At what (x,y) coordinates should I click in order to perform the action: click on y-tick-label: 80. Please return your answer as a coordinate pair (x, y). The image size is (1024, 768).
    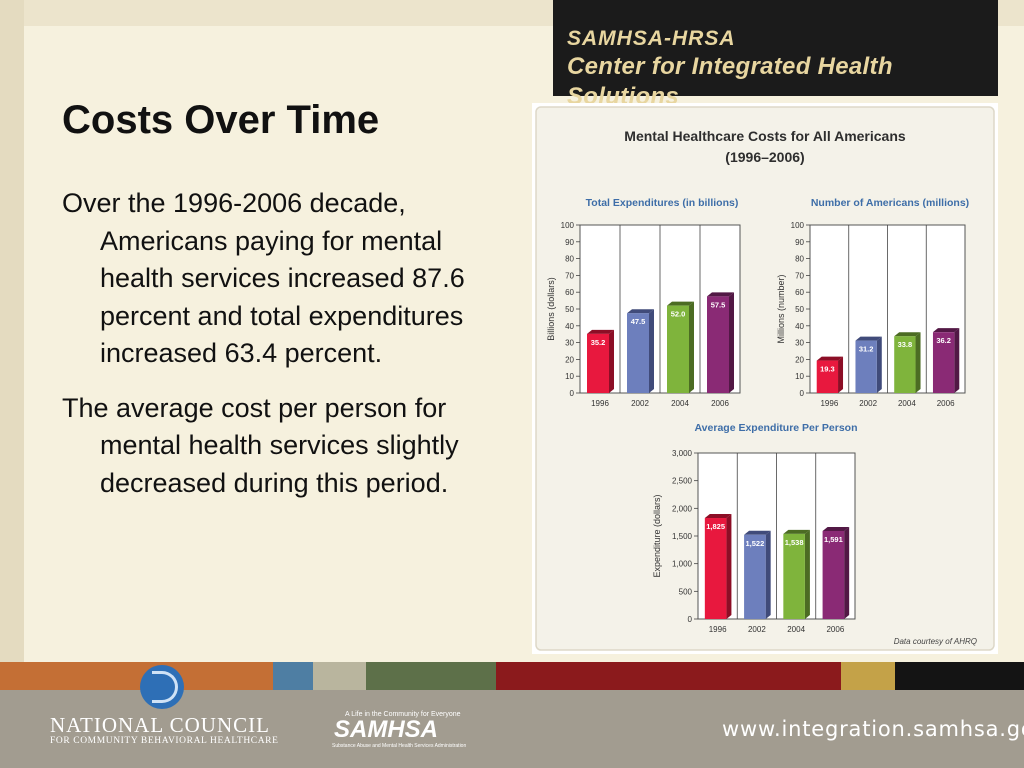
    Looking at the image, I should click on (569, 259).